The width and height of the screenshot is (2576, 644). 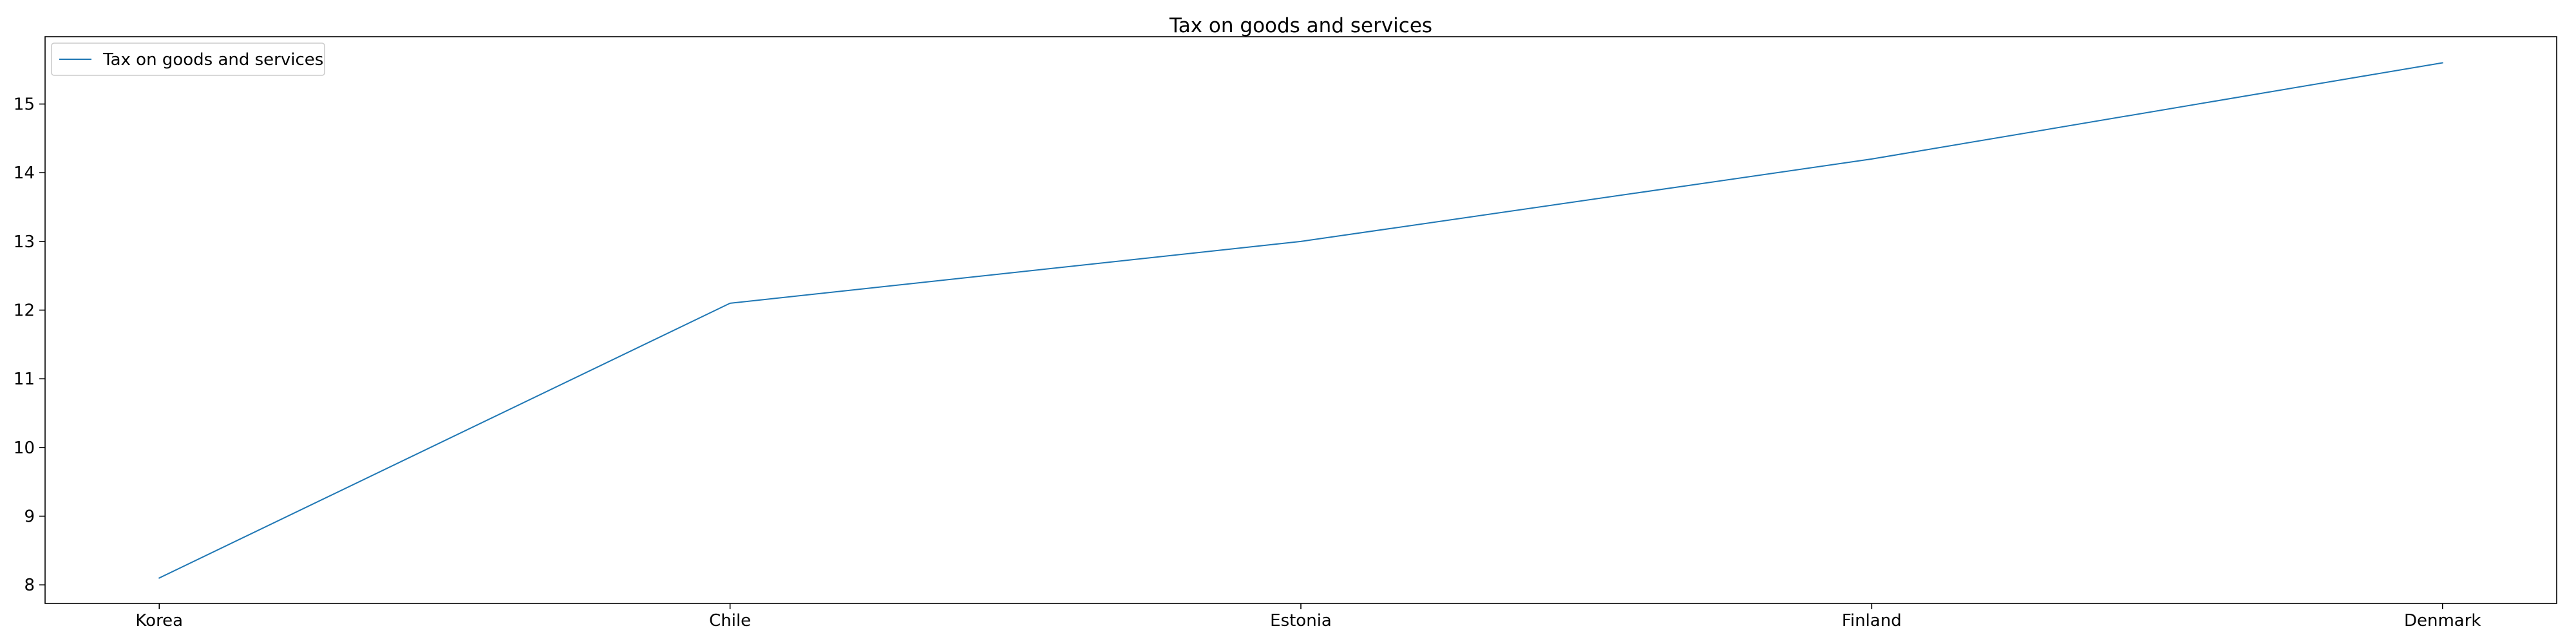 I want to click on legend-label: Tax on goods and services, so click(x=213, y=60).